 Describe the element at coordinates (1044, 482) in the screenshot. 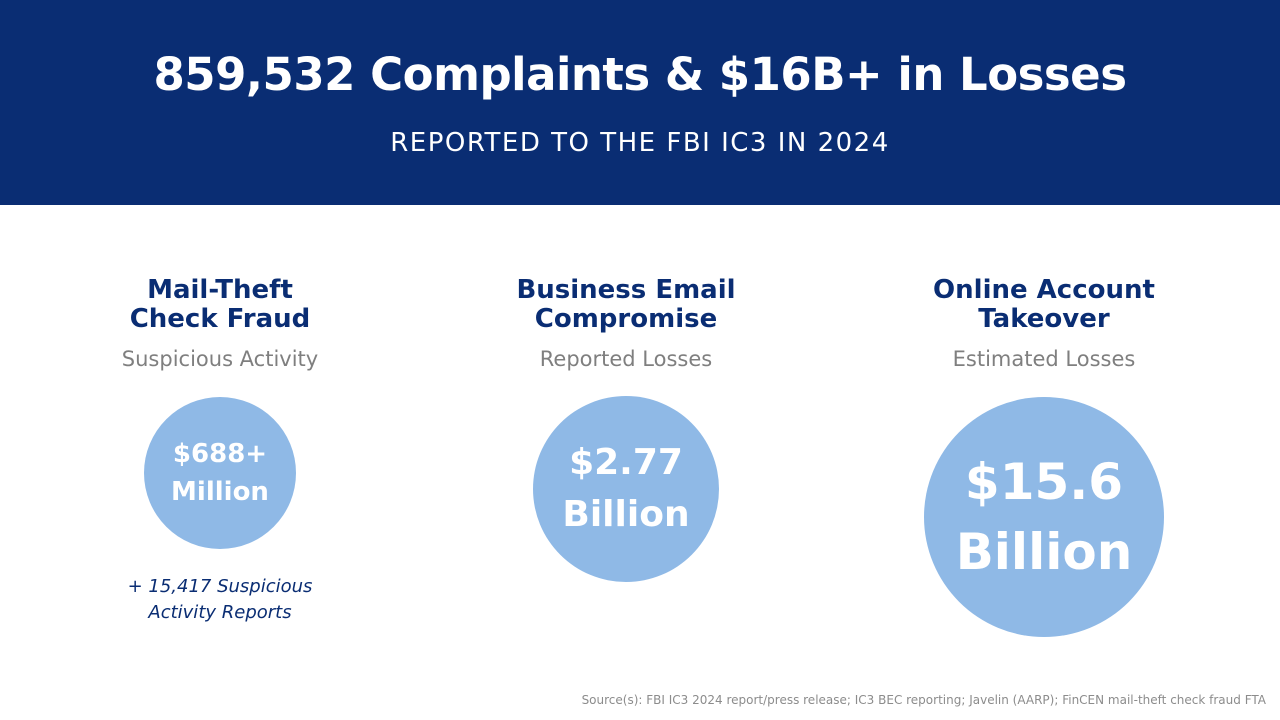

I see `stat-value: $15.6` at that location.